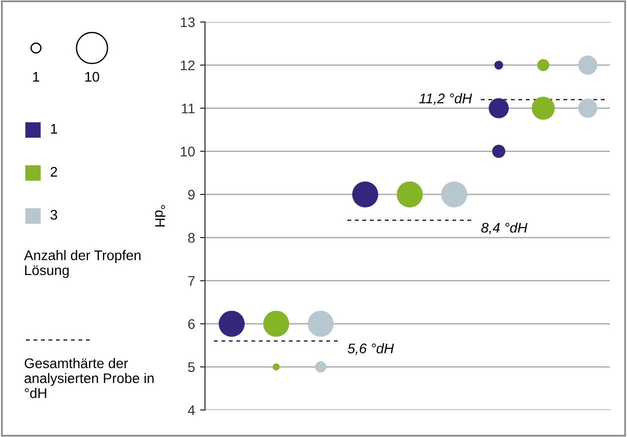 Image resolution: width=627 pixels, height=437 pixels. Describe the element at coordinates (187, 22) in the screenshot. I see `y-tick-label: 13` at that location.